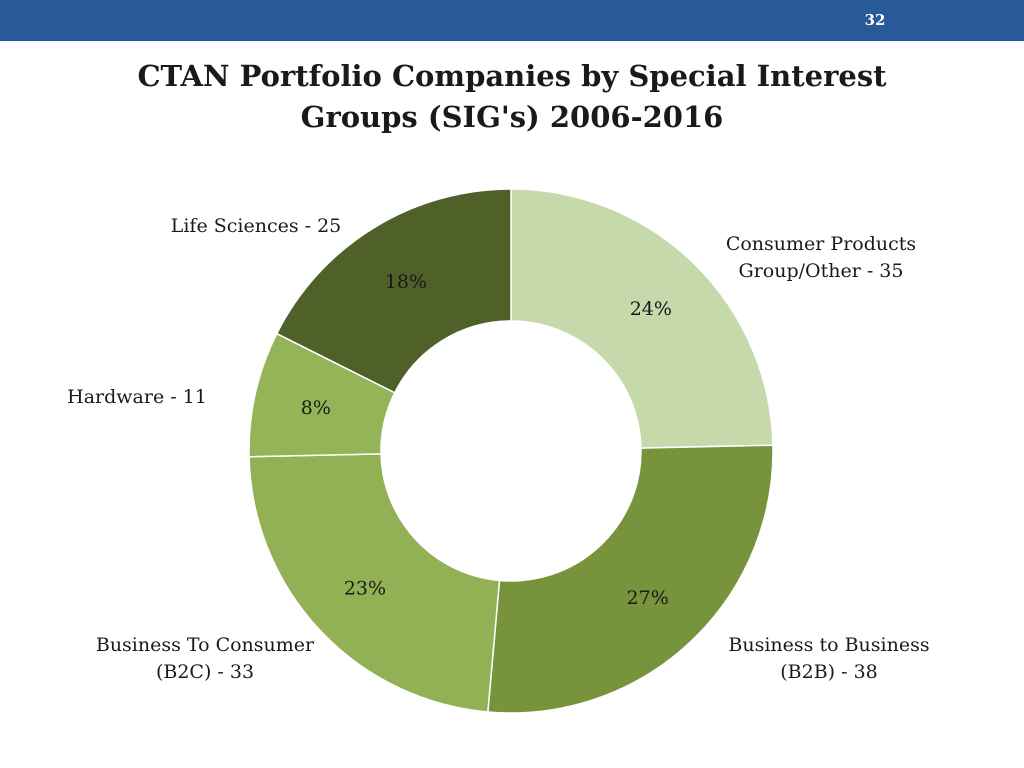  I want to click on category-label-line: Business to Business, so click(828, 645).